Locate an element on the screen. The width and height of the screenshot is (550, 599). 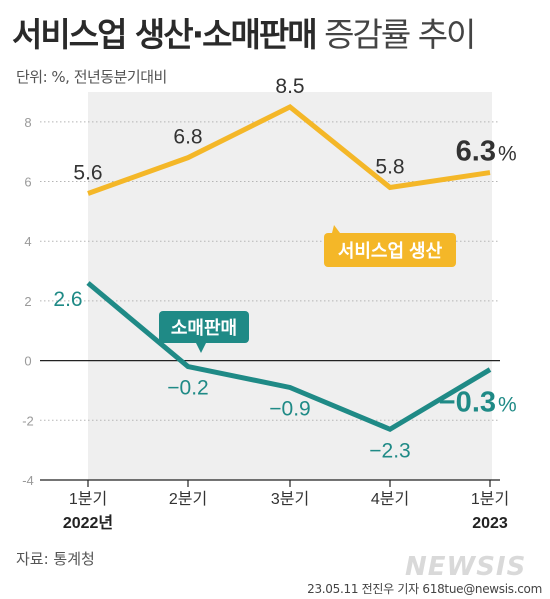
y-axis-ticks: -4 -2 0 2 4 6 8 is located at coordinates (28, 301).